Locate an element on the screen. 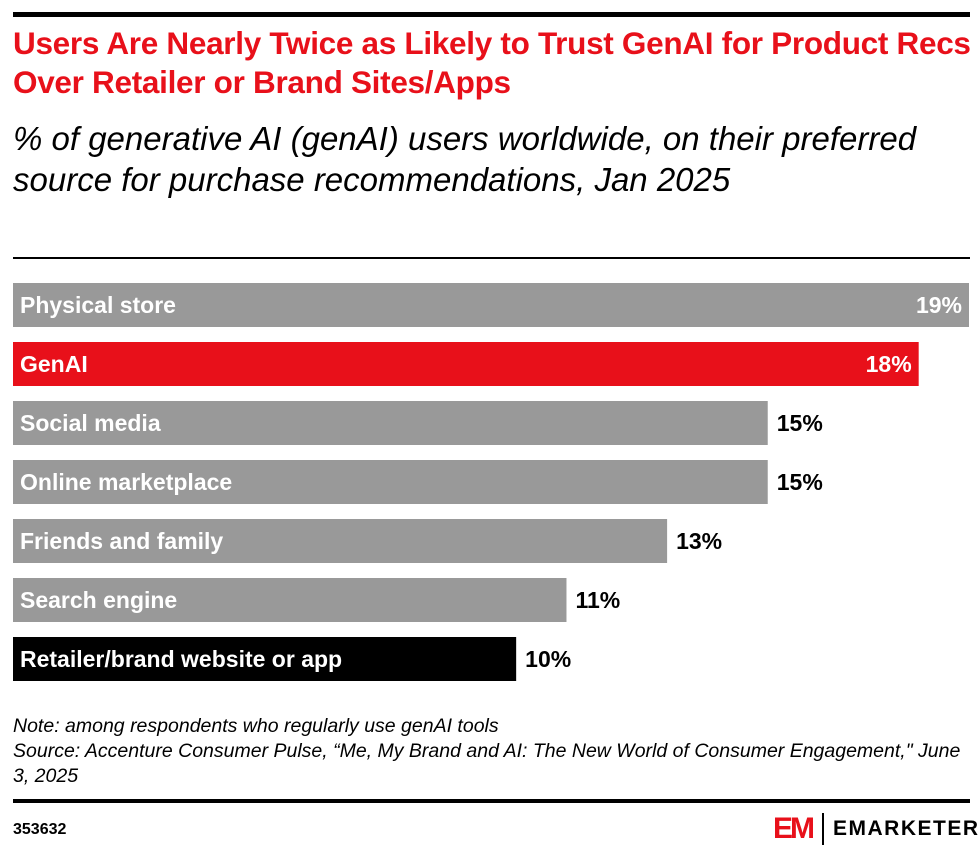 The image size is (980, 856). value-label: 10% is located at coordinates (548, 659).